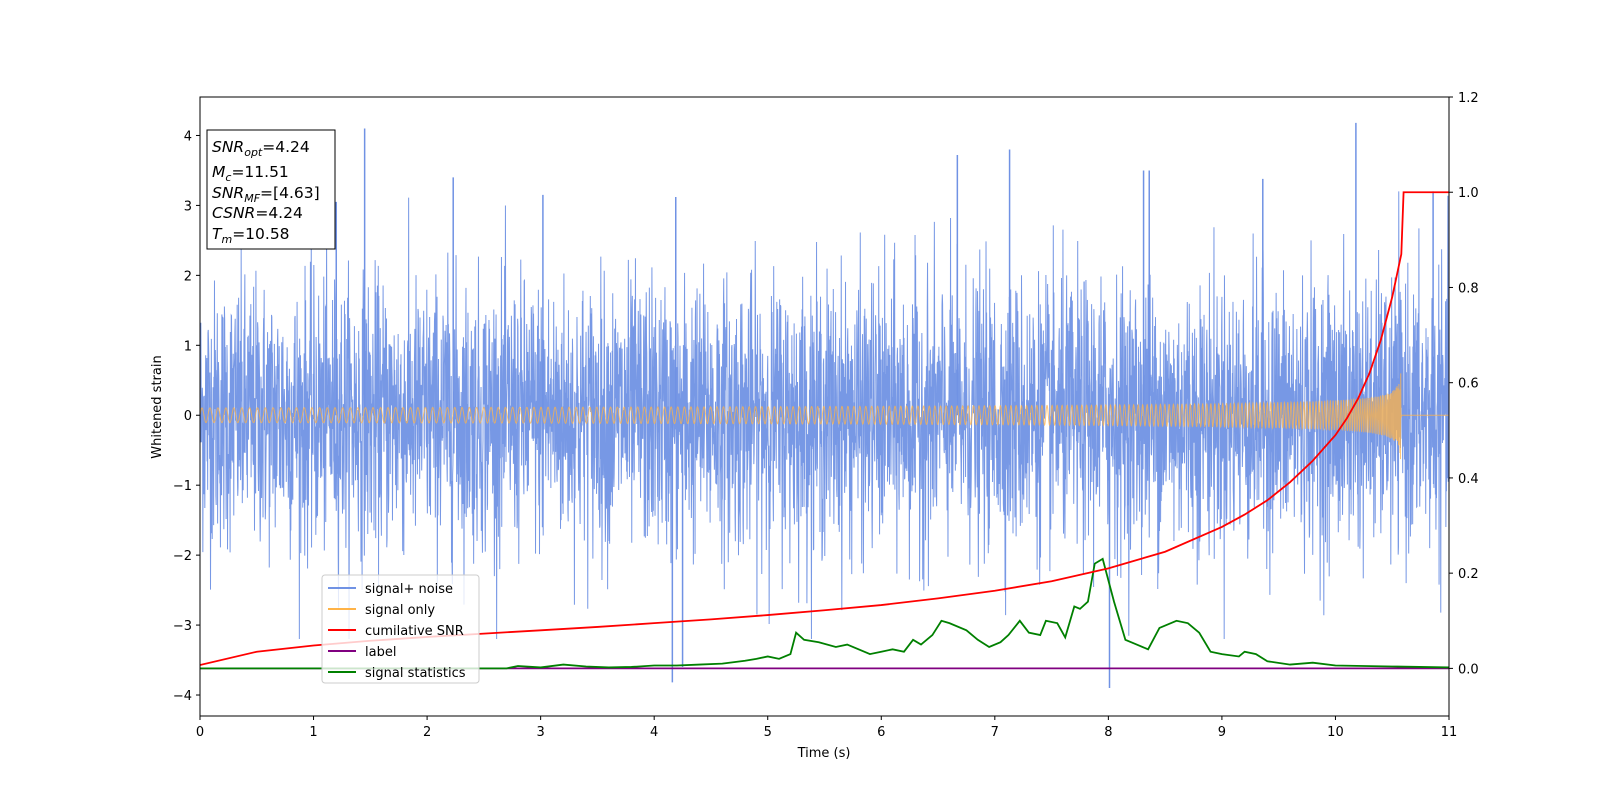 This screenshot has width=1600, height=800. I want to click on y2-tick-label: 0.2, so click(1468, 574).